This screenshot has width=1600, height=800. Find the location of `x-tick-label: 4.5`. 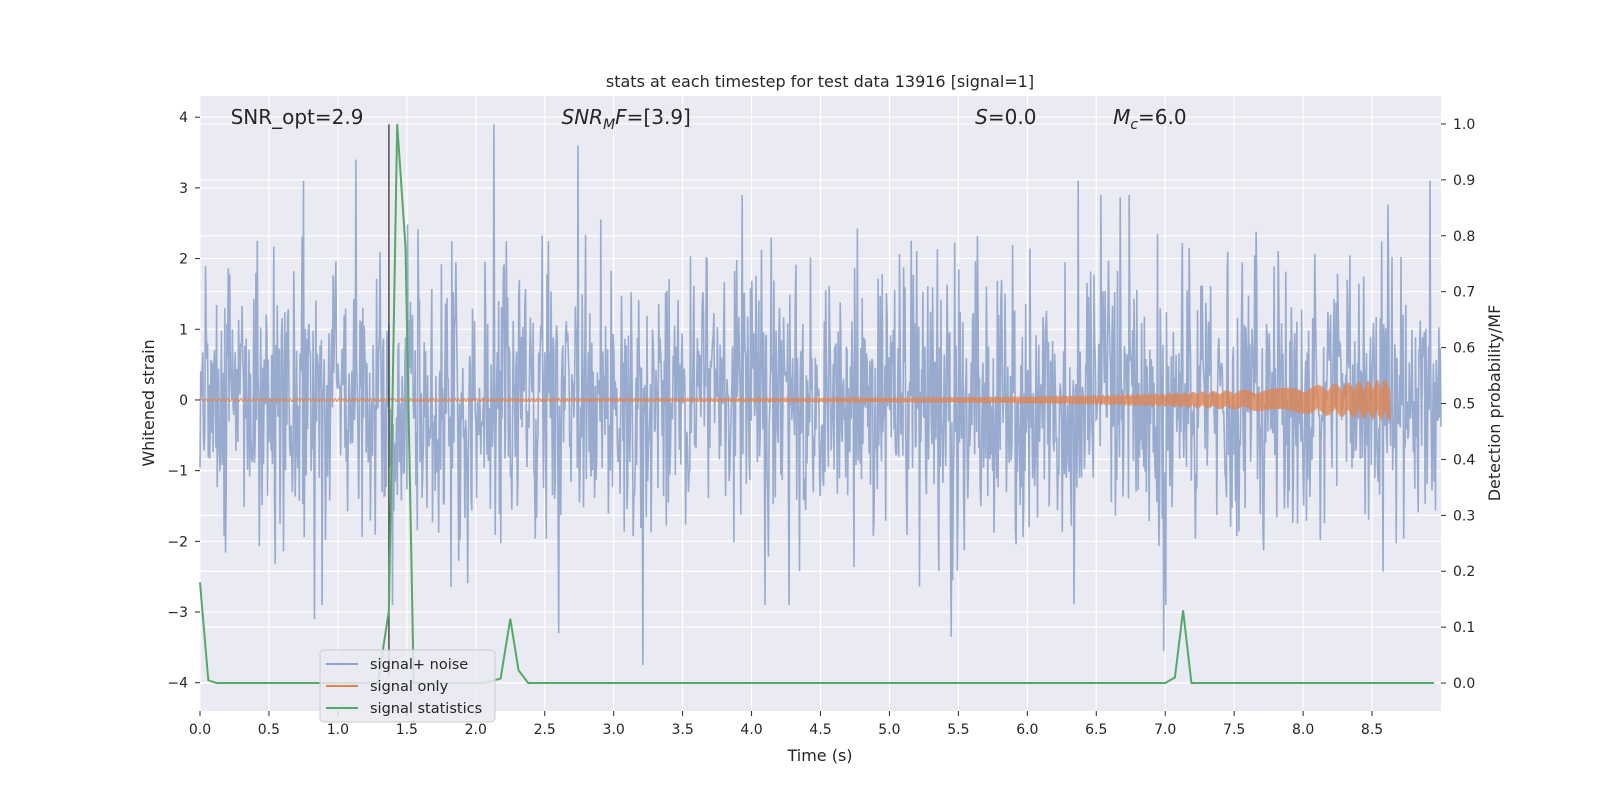

x-tick-label: 4.5 is located at coordinates (820, 730).